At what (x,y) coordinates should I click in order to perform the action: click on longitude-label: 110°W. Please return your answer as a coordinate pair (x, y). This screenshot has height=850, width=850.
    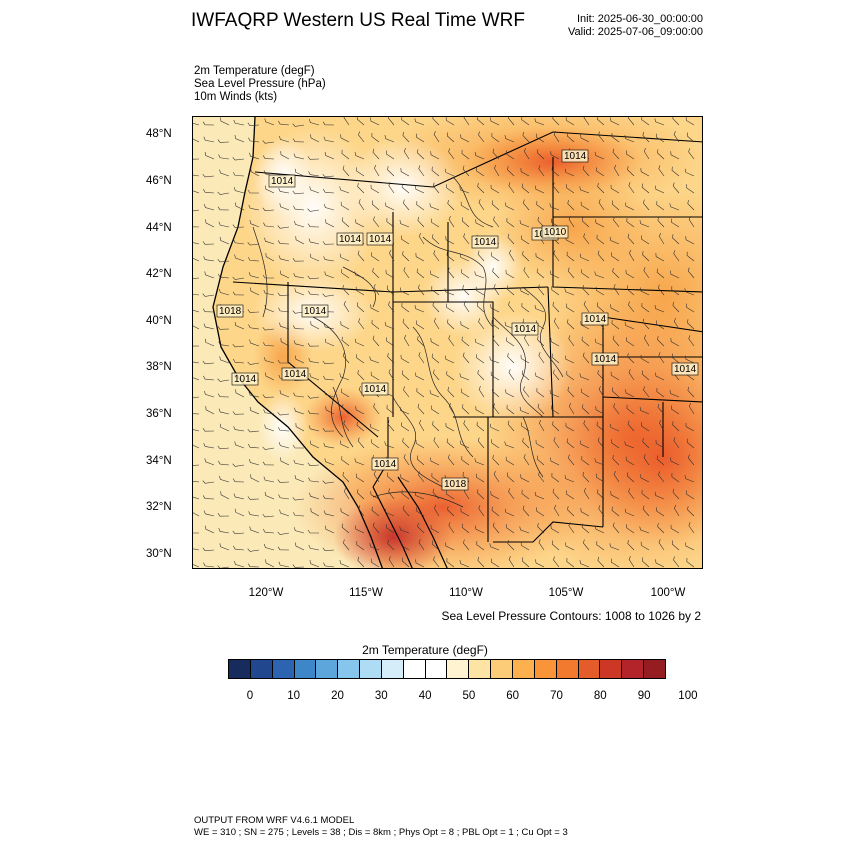
    Looking at the image, I should click on (466, 593).